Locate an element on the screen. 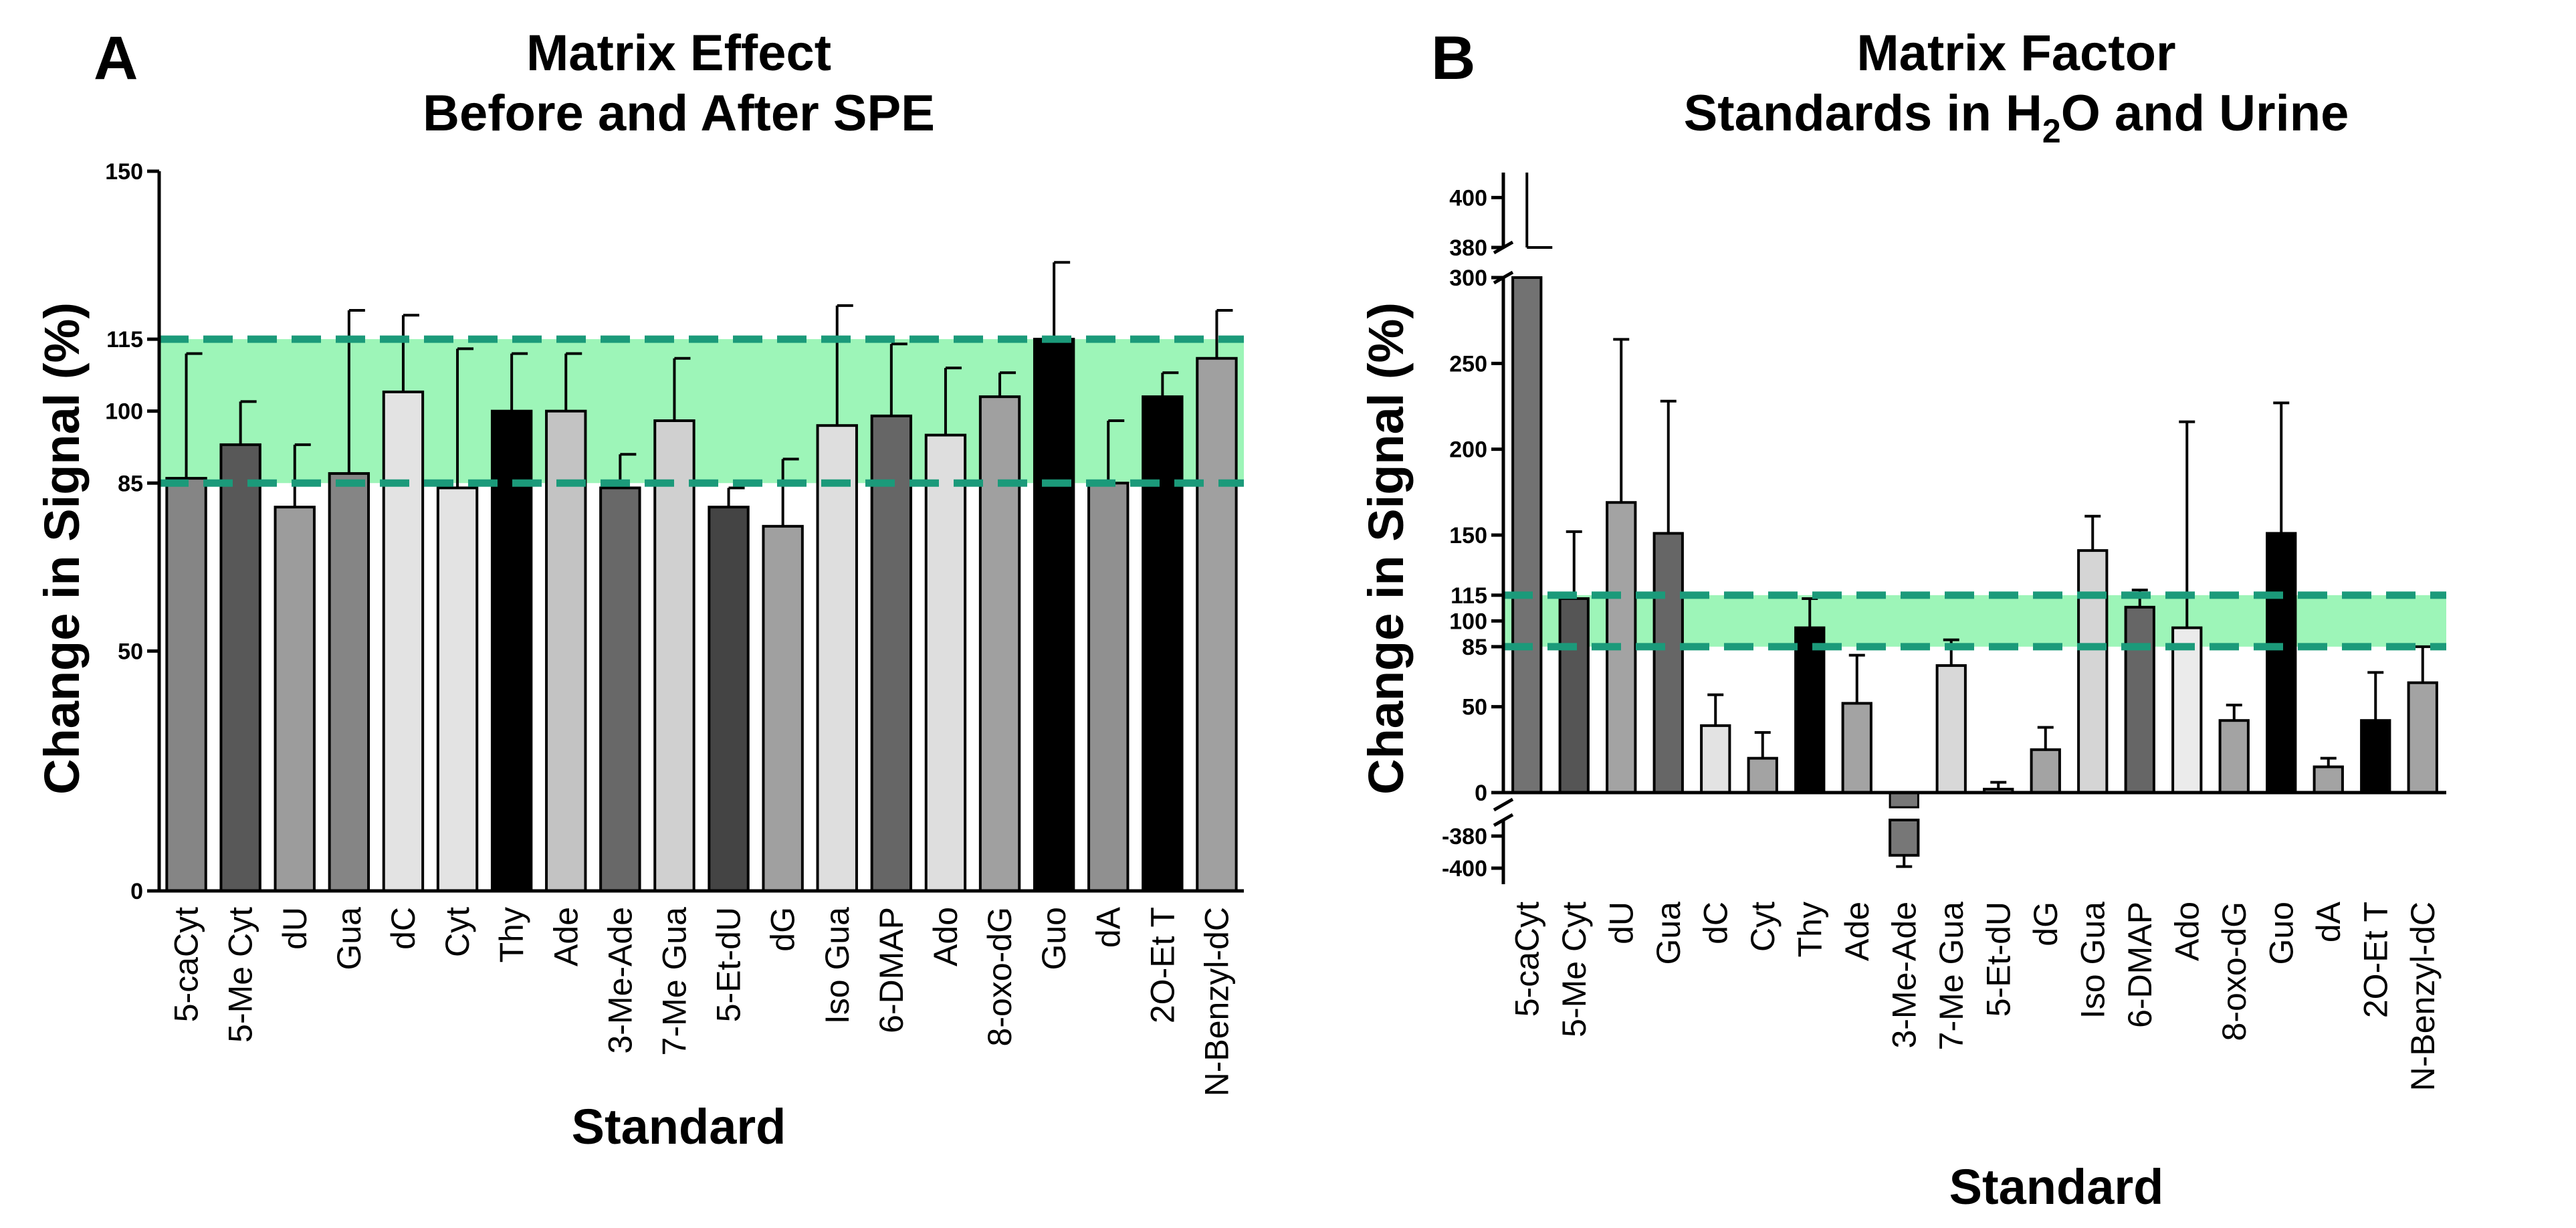 This screenshot has width=2576, height=1228. chart-b-title-line1: Matrix Factor is located at coordinates (2016, 54).